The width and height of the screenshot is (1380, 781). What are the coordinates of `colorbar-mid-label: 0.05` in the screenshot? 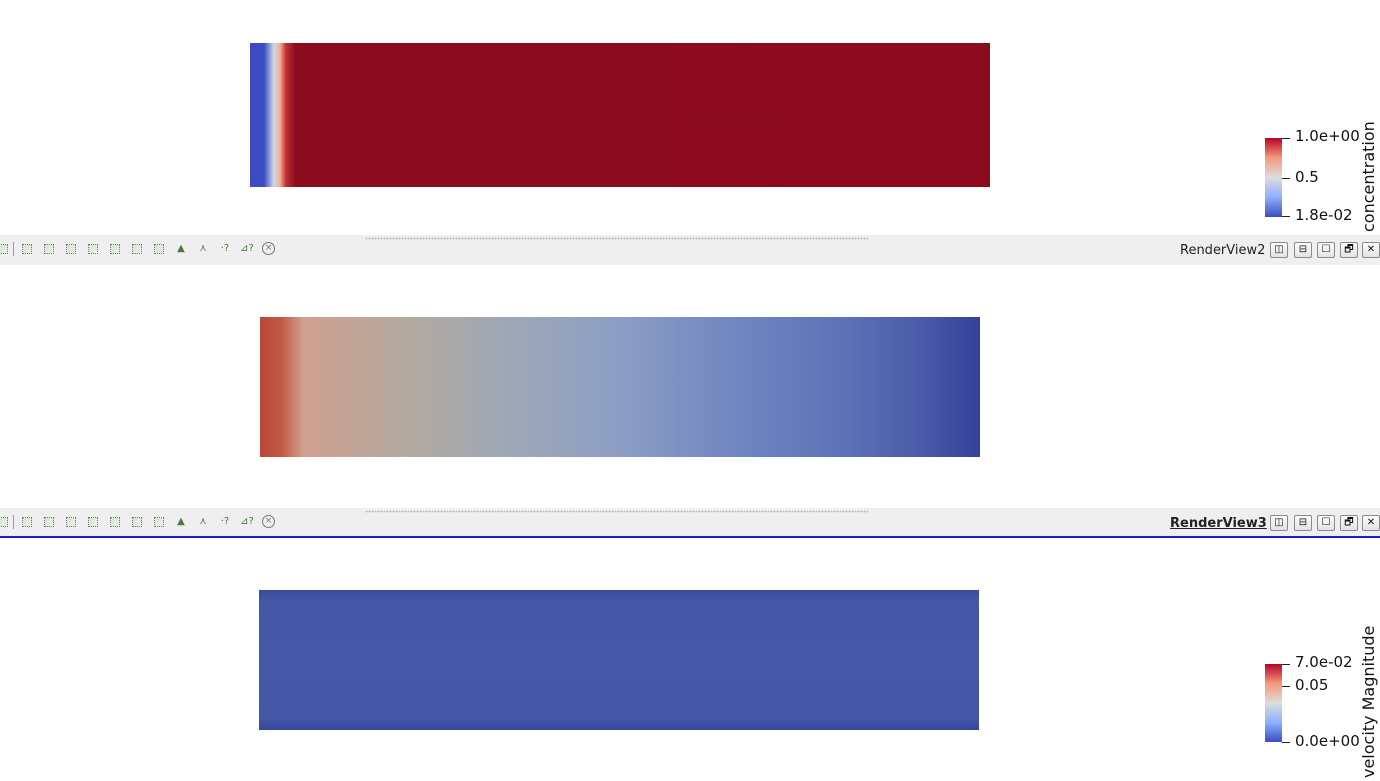 It's located at (1311, 685).